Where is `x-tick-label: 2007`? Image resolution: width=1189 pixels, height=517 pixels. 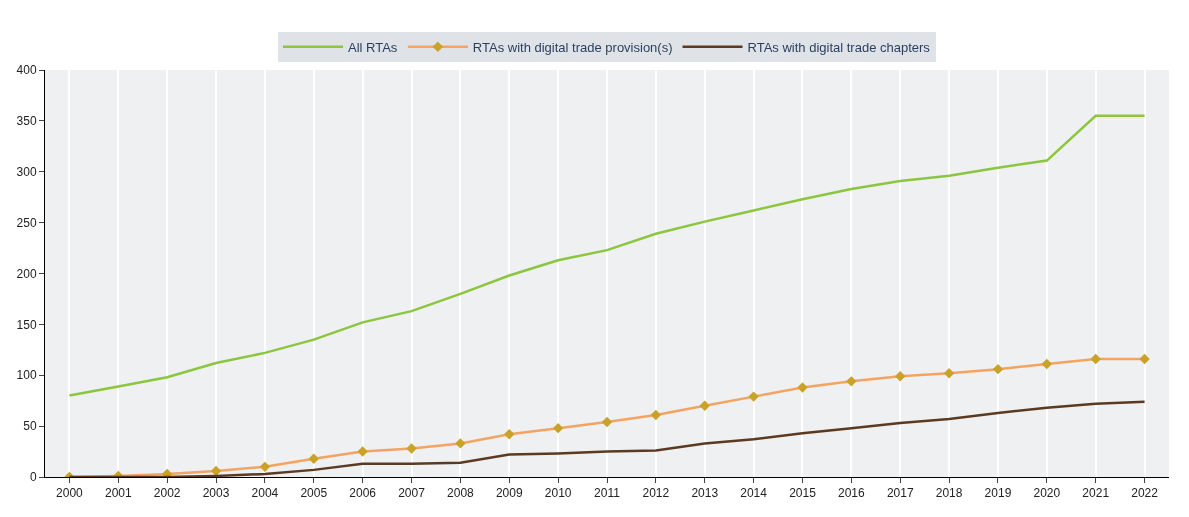
x-tick-label: 2007 is located at coordinates (412, 493).